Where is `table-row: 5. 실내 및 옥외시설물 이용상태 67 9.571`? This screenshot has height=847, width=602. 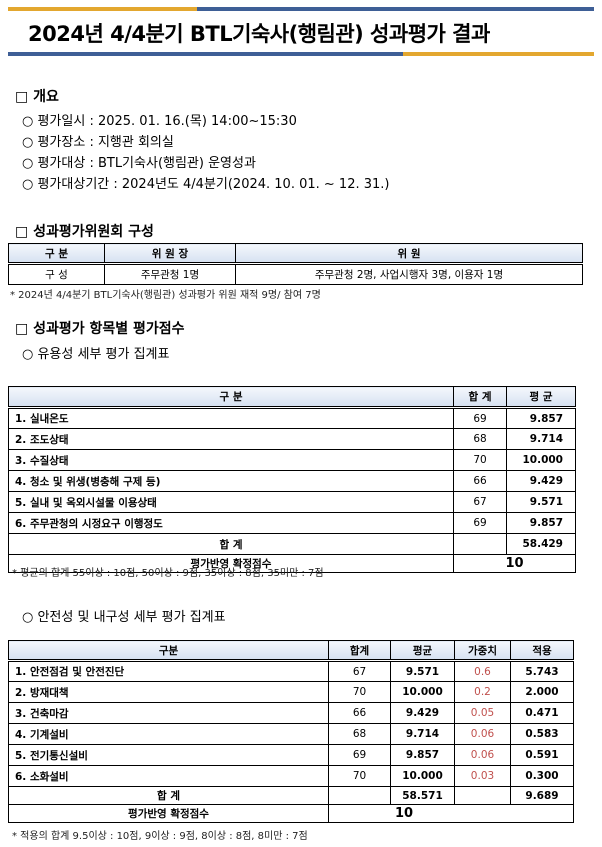 table-row: 5. 실내 및 옥외시설물 이용상태 67 9.571 is located at coordinates (292, 502).